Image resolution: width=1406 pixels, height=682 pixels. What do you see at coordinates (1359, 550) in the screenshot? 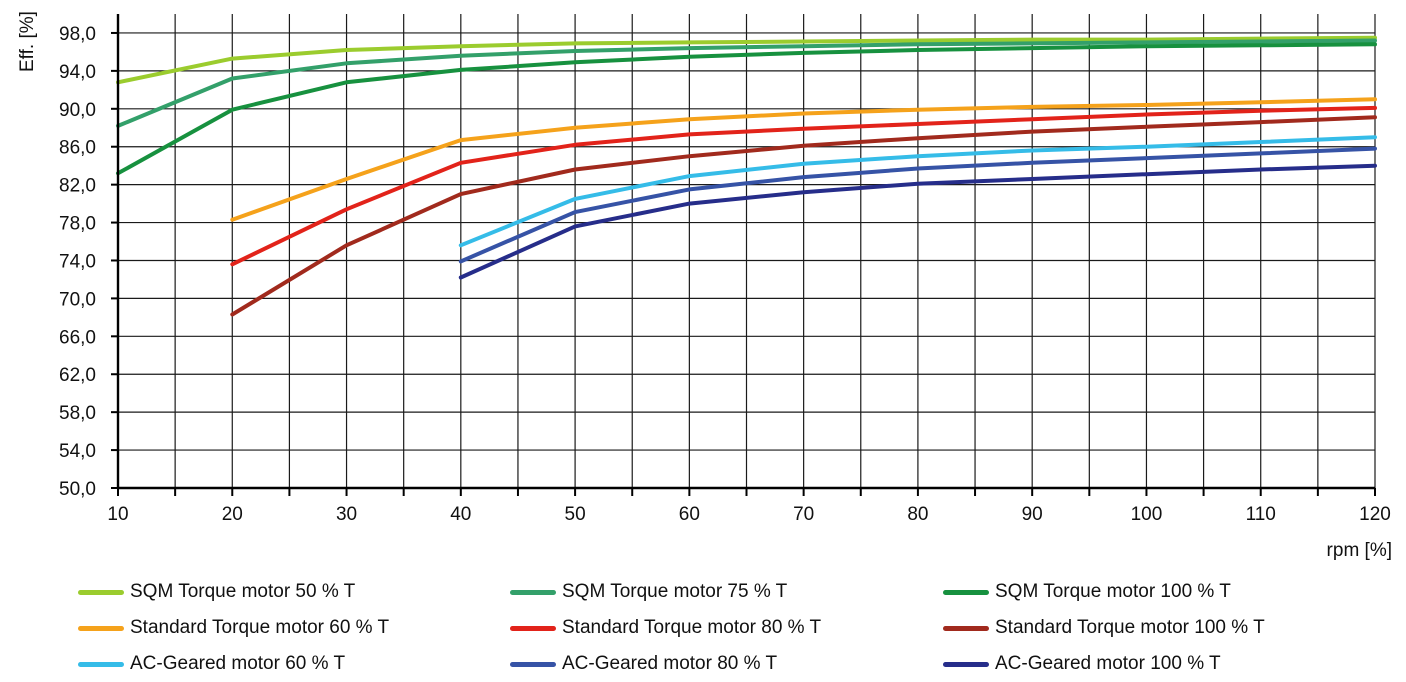
I see `x-axis-title: rpm [%]` at bounding box center [1359, 550].